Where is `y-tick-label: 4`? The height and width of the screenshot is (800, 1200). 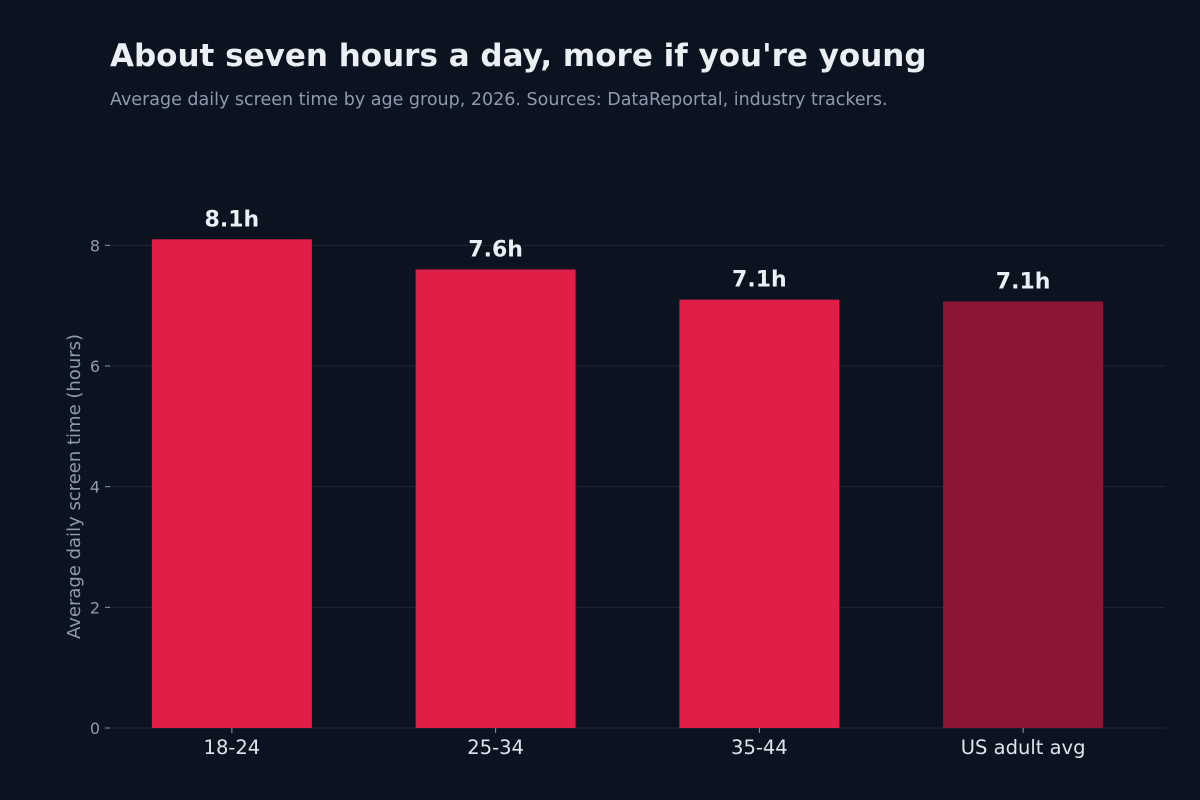 y-tick-label: 4 is located at coordinates (95, 487).